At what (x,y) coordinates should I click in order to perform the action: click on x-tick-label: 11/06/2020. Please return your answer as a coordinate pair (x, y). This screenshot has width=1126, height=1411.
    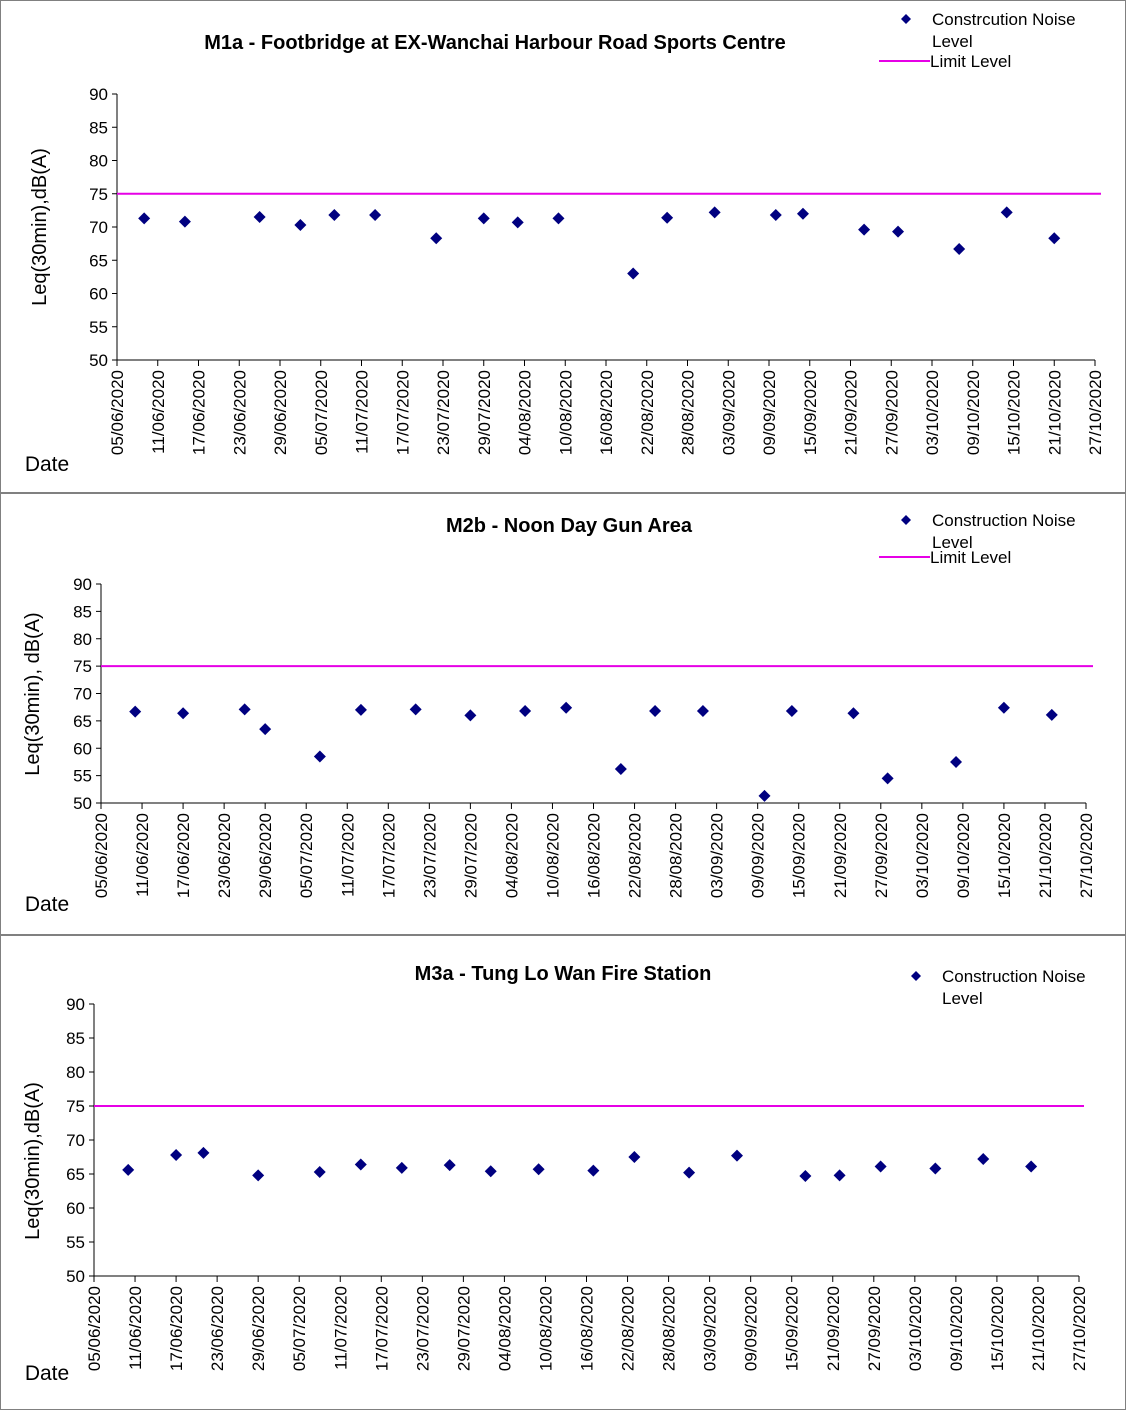
    Looking at the image, I should click on (158, 412).